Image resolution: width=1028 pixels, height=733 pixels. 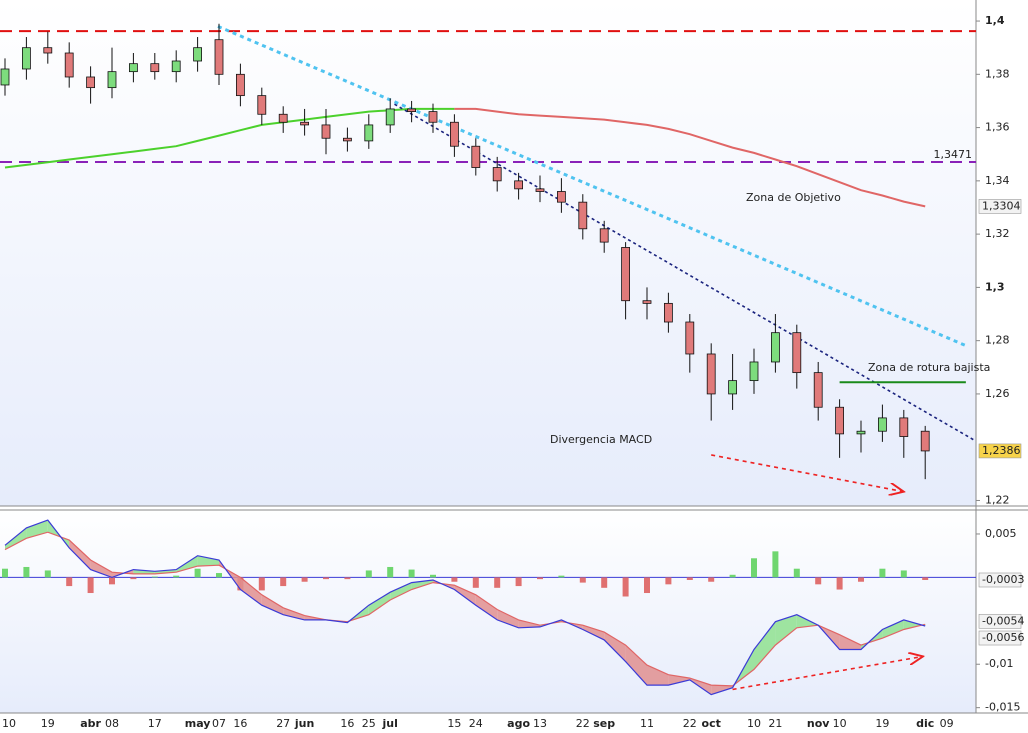 I want to click on y-tick-label: -0,015, so click(x=1002, y=707).